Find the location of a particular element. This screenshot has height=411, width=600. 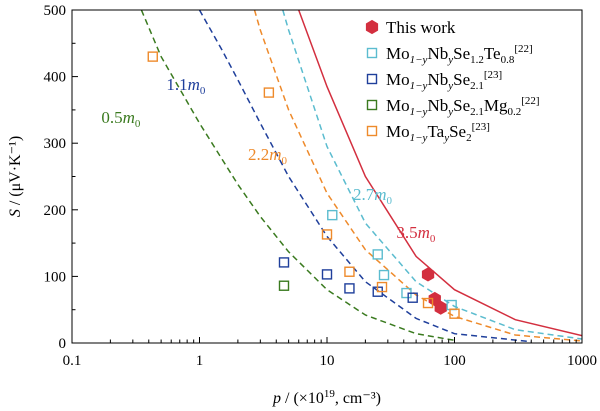

x-tick-label: 10 is located at coordinates (327, 361).